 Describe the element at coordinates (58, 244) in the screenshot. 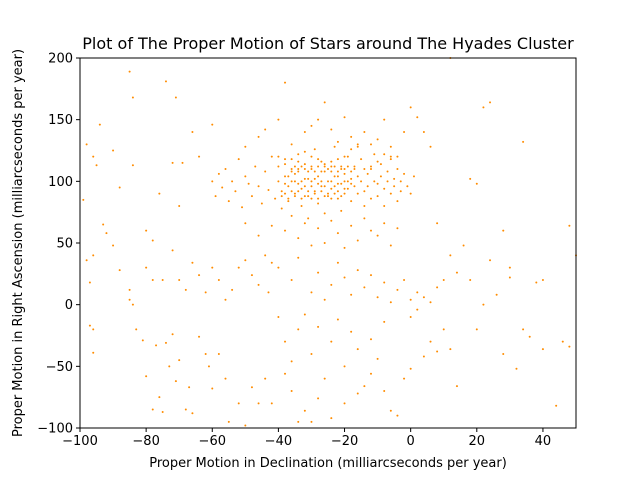

I see `y-axis: −100 −50 0 50 100 150 200` at that location.